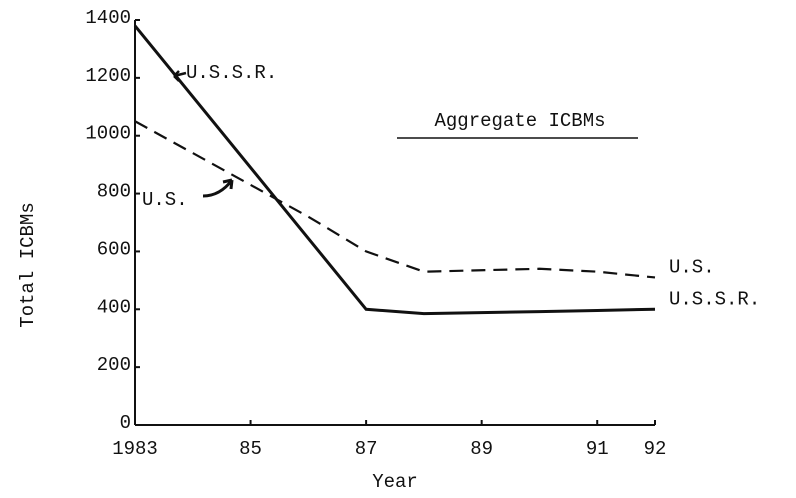  I want to click on y-tick-label: 1400, so click(108, 18).